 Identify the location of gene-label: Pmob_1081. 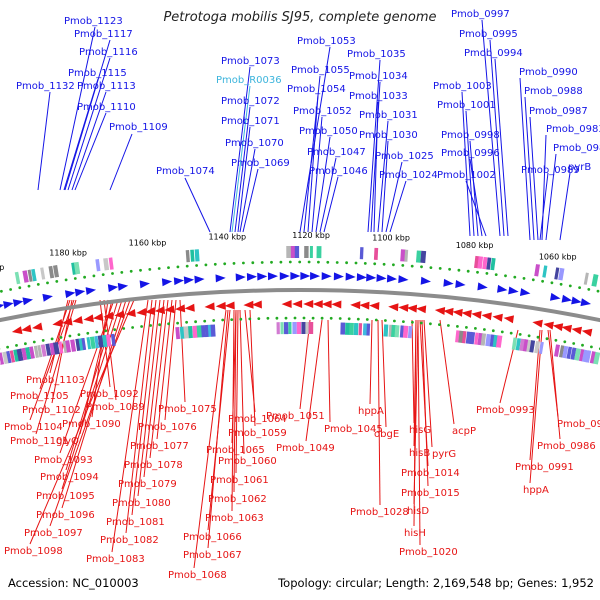
(135, 522).